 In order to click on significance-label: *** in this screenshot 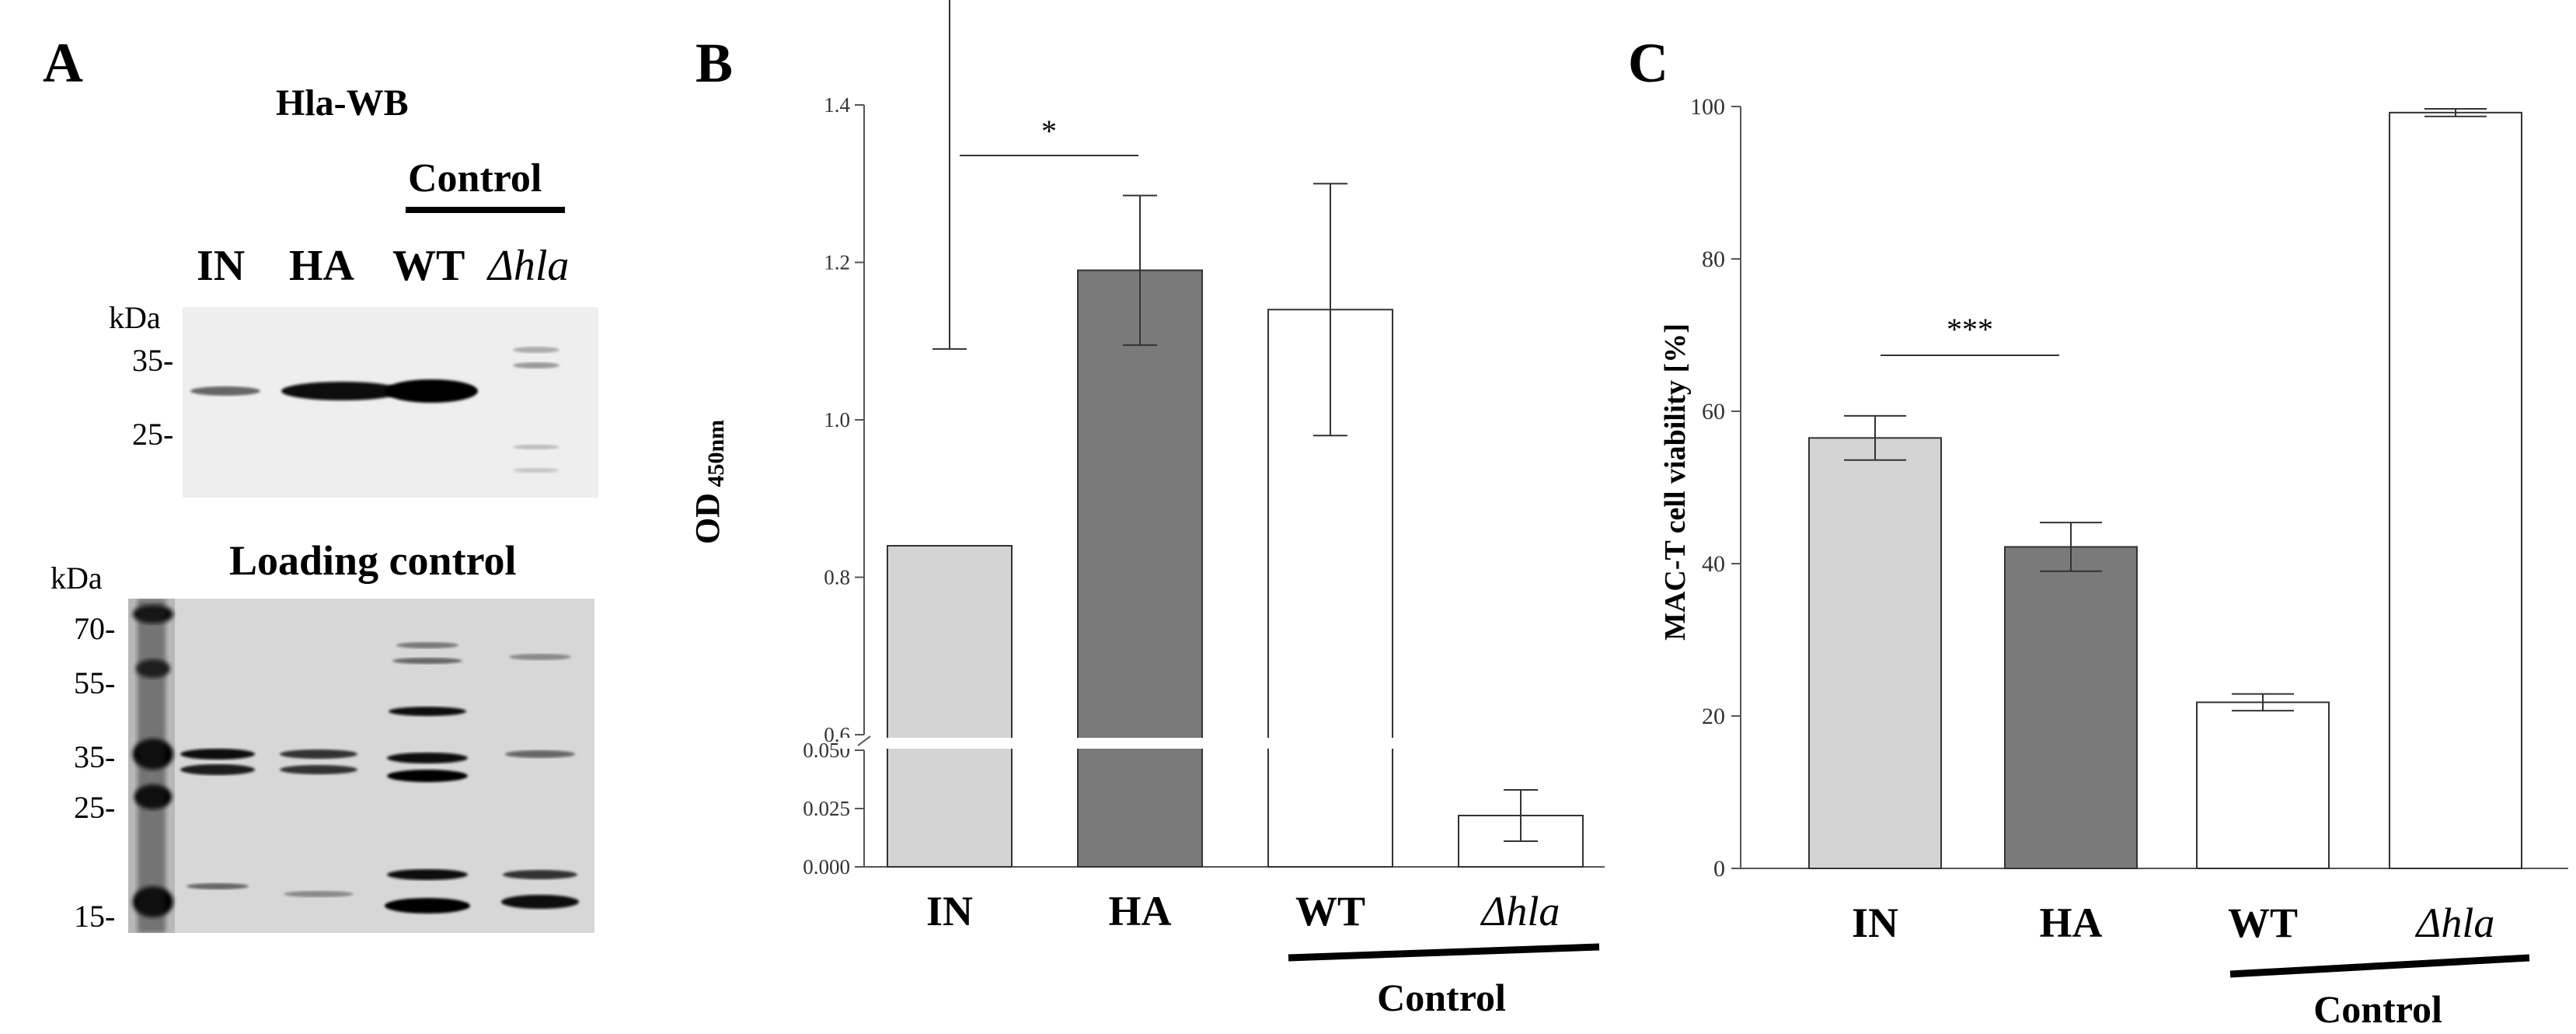, I will do `click(1970, 329)`.